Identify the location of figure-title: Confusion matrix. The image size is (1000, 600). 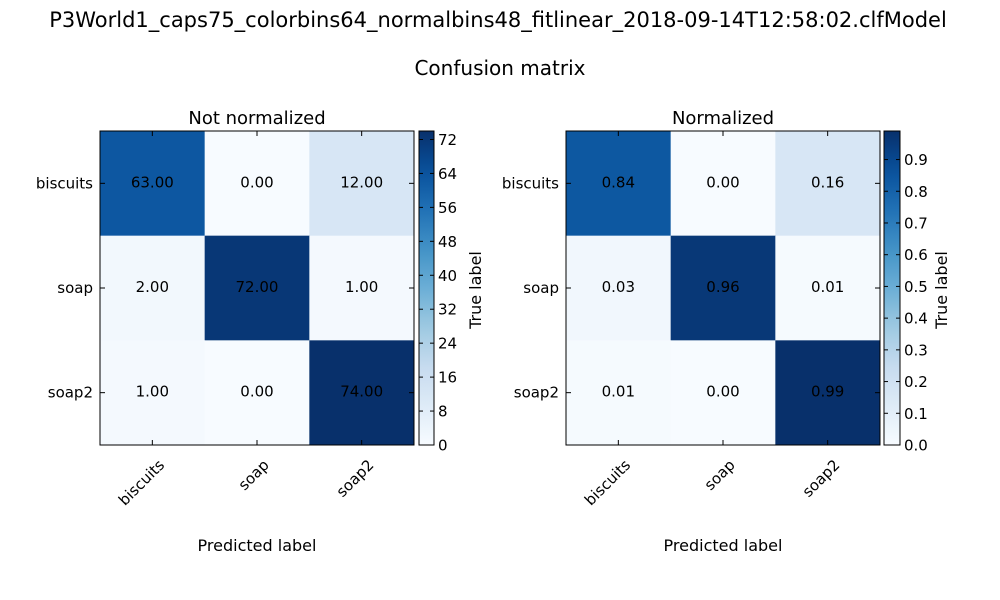
(499, 68).